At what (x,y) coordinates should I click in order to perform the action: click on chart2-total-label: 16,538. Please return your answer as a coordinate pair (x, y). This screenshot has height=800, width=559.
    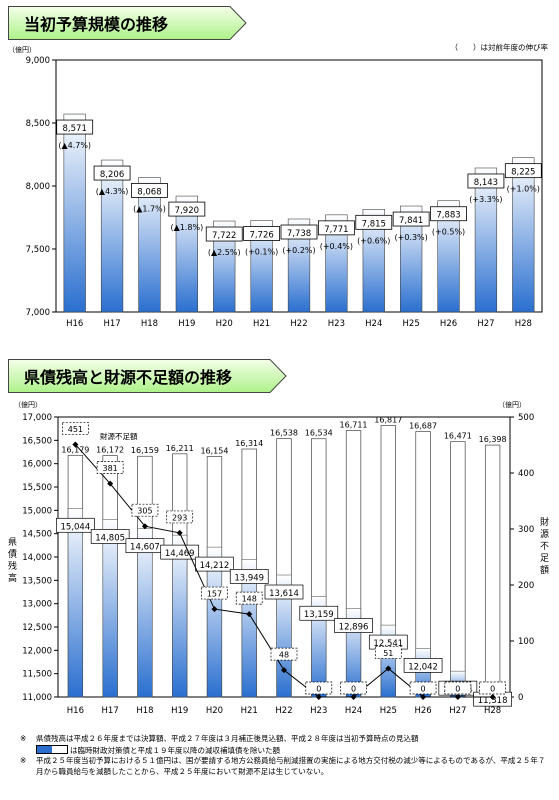
    Looking at the image, I should click on (284, 433).